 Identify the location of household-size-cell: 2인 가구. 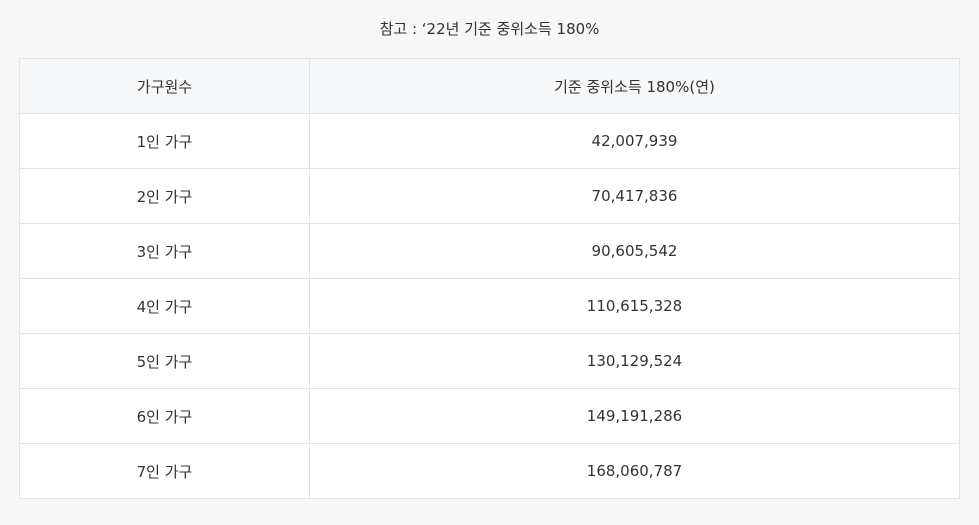
(164, 196).